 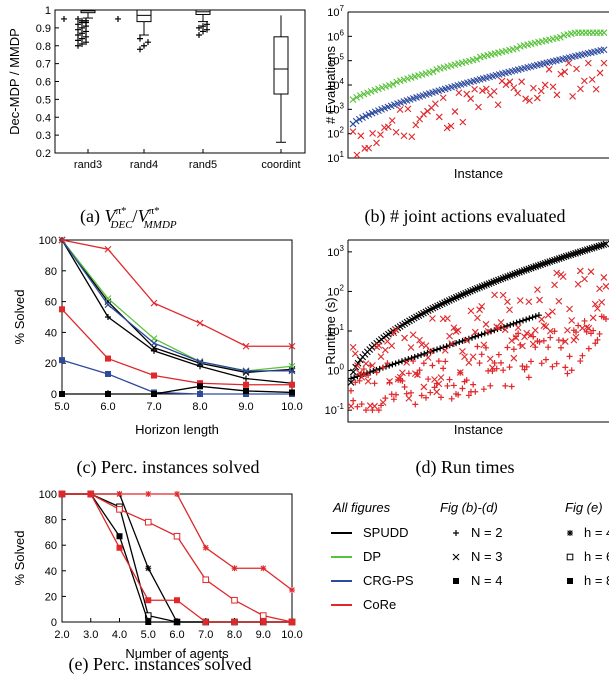 What do you see at coordinates (43, 47) in the screenshot?
I see `panel-a-ytick-label: 0.8` at bounding box center [43, 47].